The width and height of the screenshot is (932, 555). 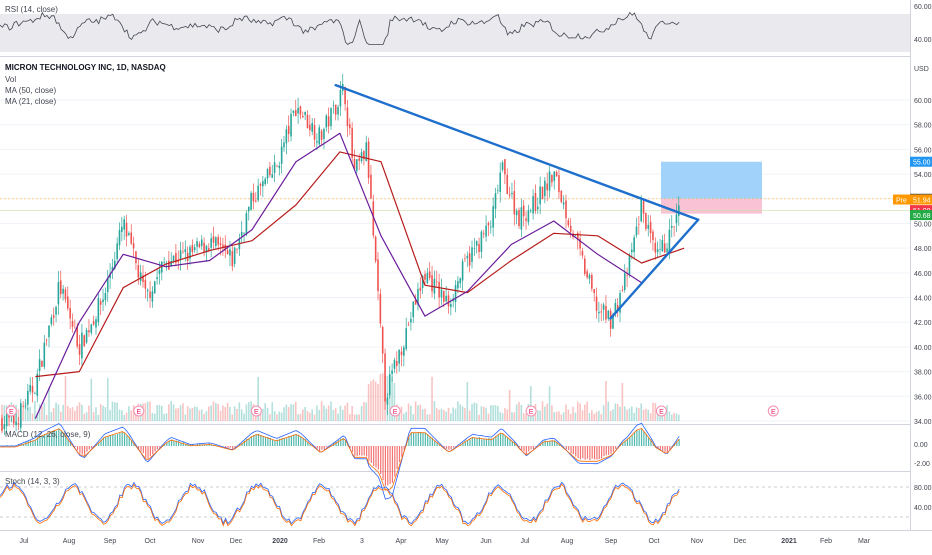 I want to click on pane-separator, so click(x=455, y=471).